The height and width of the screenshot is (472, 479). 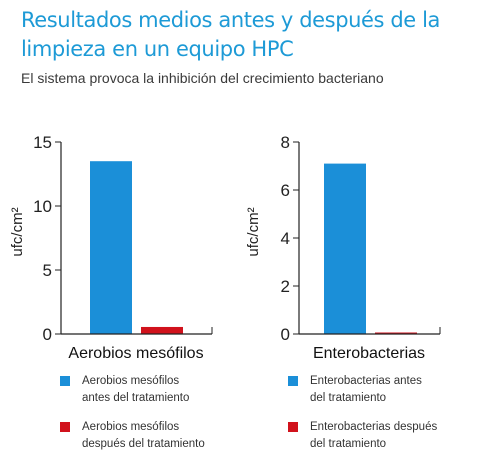 I want to click on y-tick-label: 2, so click(x=285, y=286).